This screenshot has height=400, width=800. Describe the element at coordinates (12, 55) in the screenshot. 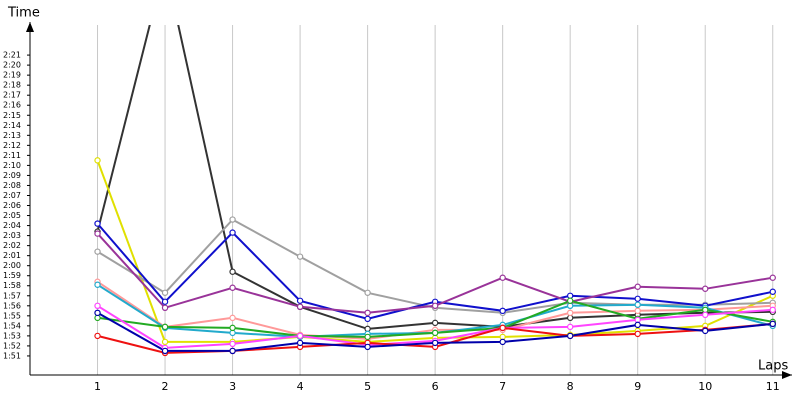

I see `y-tick-label: 2:21` at that location.